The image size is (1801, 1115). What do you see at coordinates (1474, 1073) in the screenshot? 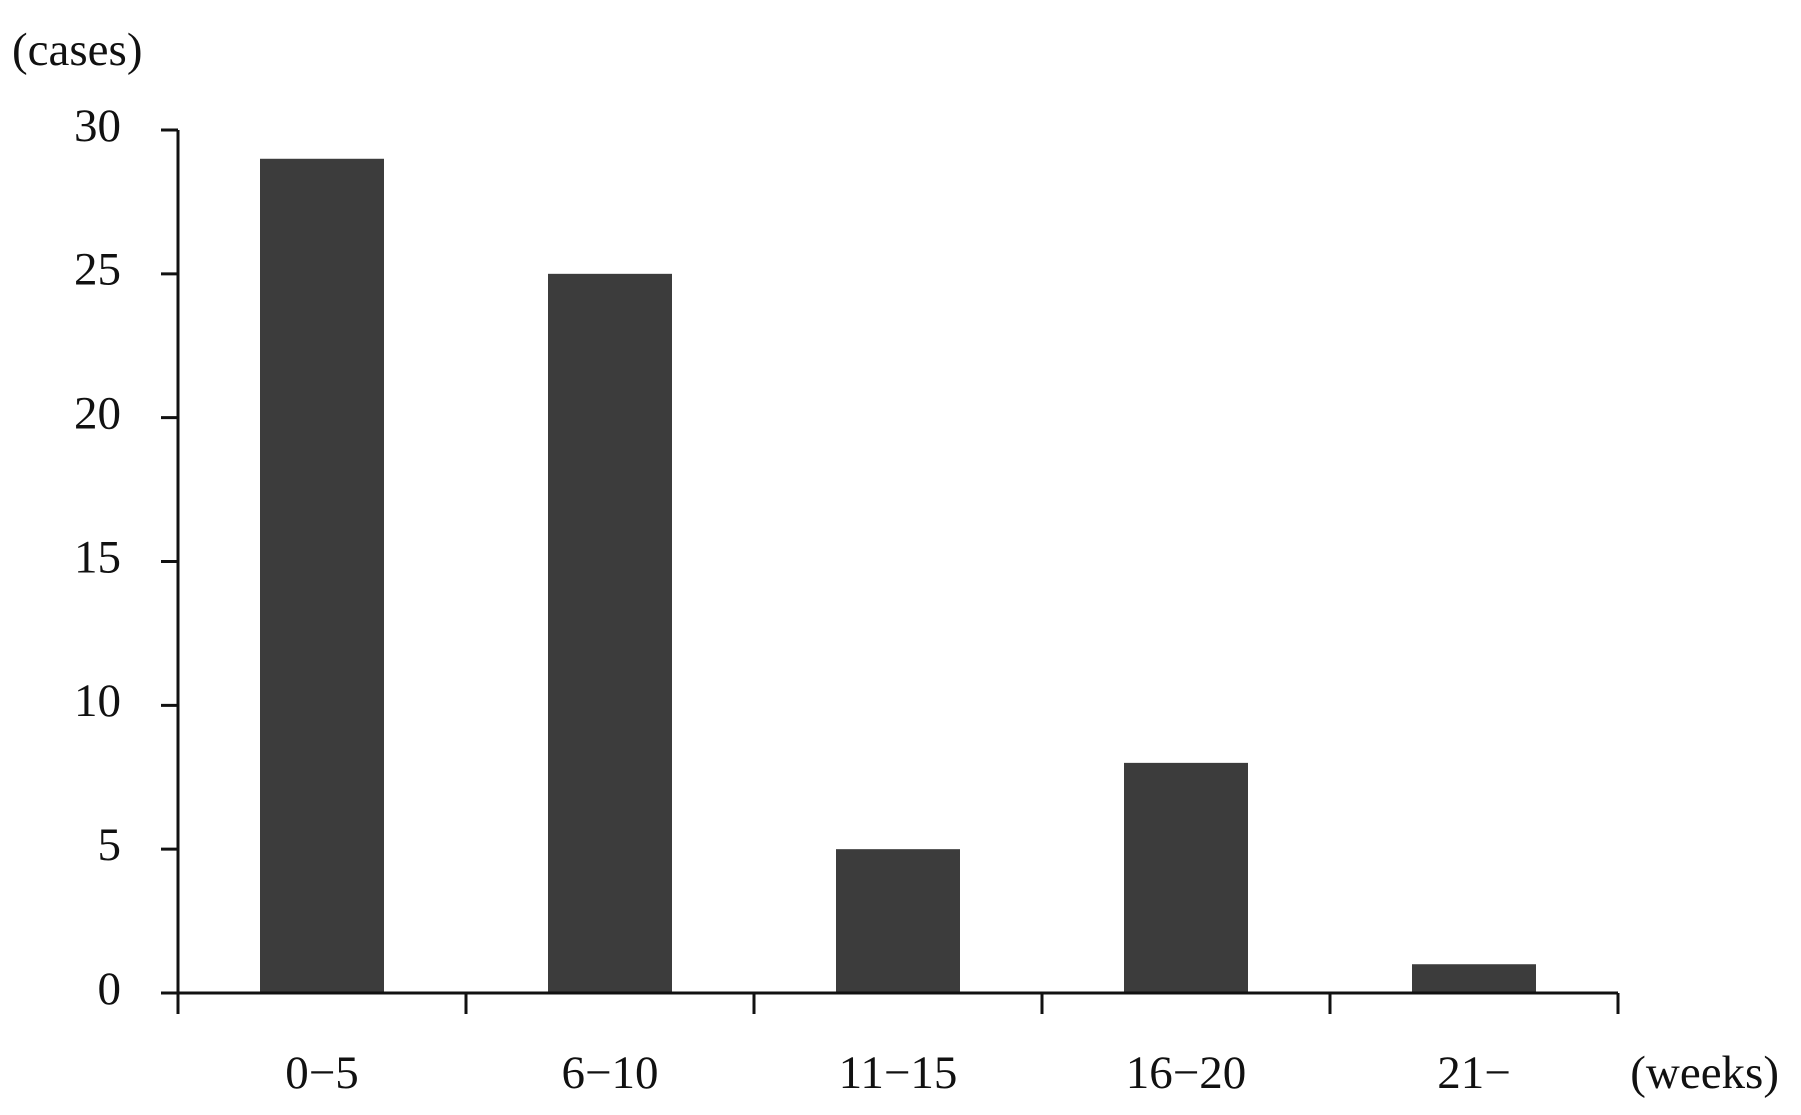
I see `x-tick-label: 21−` at bounding box center [1474, 1073].